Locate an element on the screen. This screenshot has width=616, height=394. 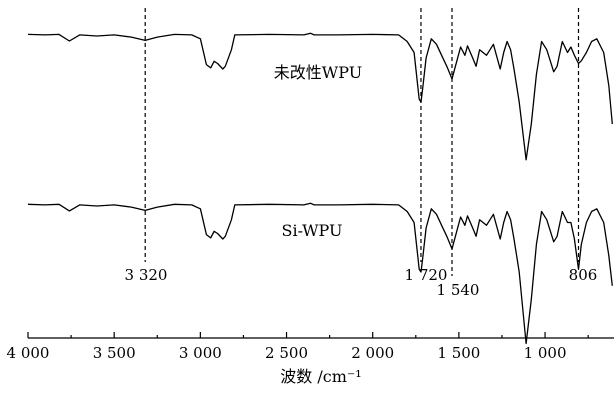
x-axis-tick-labels: 4 000 3 500 3 000 2 500 2 000 1 500 1 000 is located at coordinates (287, 353).